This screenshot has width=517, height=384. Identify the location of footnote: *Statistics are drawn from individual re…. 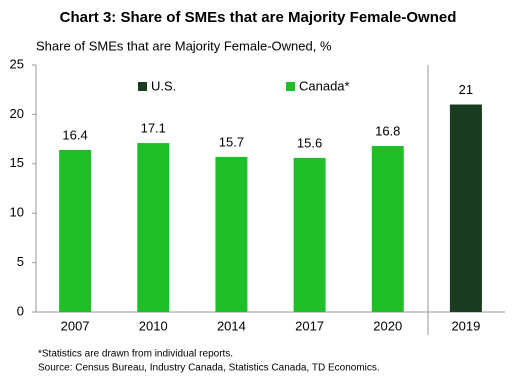
(135, 354).